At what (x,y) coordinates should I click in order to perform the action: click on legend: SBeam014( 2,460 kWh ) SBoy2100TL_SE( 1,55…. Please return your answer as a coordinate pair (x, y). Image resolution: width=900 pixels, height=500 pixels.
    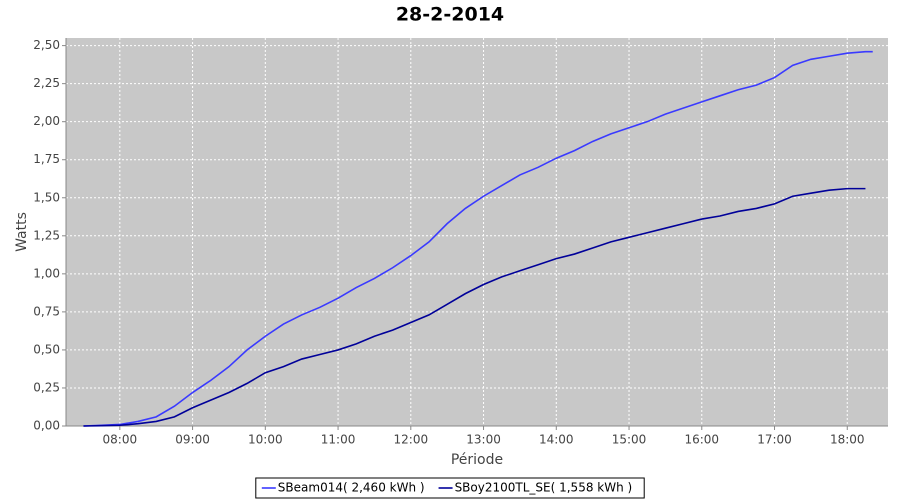
    Looking at the image, I should click on (450, 488).